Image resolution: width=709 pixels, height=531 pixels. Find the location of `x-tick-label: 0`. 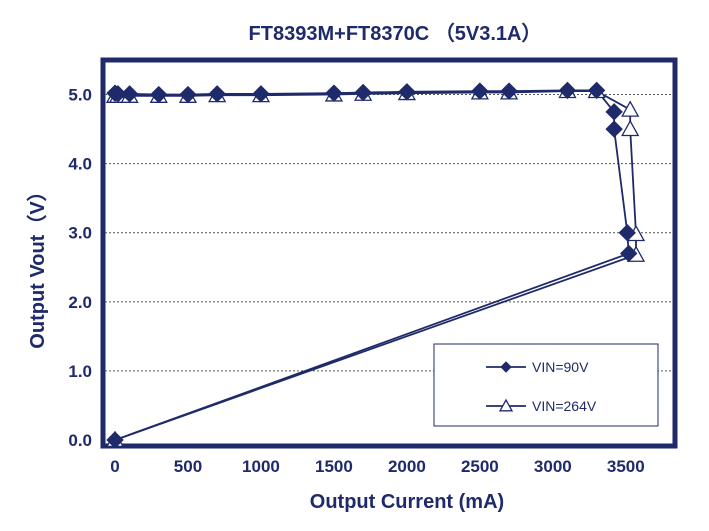

x-tick-label: 0 is located at coordinates (114, 466).